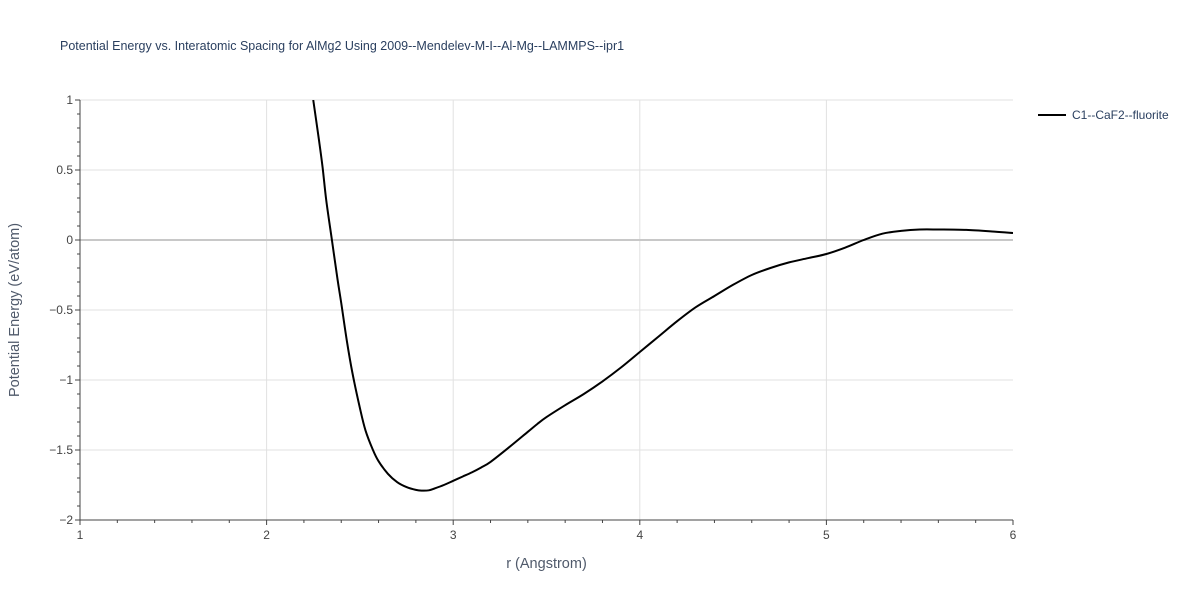 The height and width of the screenshot is (600, 1200). I want to click on y-axis-title: Potential Energy (eV/atom), so click(15, 310).